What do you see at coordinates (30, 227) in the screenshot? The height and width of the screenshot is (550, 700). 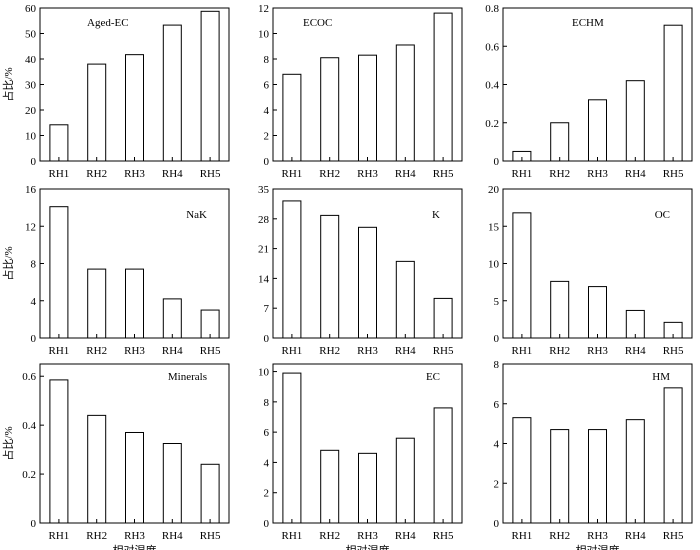 I see `y-tick-label: 12` at bounding box center [30, 227].